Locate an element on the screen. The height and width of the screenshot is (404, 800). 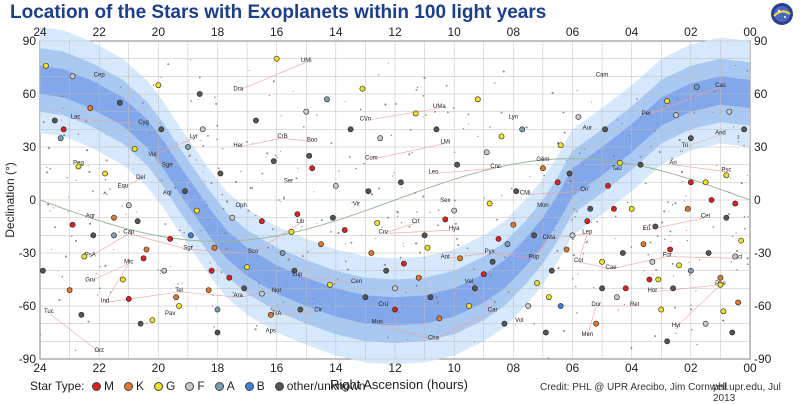
legend-item: A is located at coordinates (224, 386).